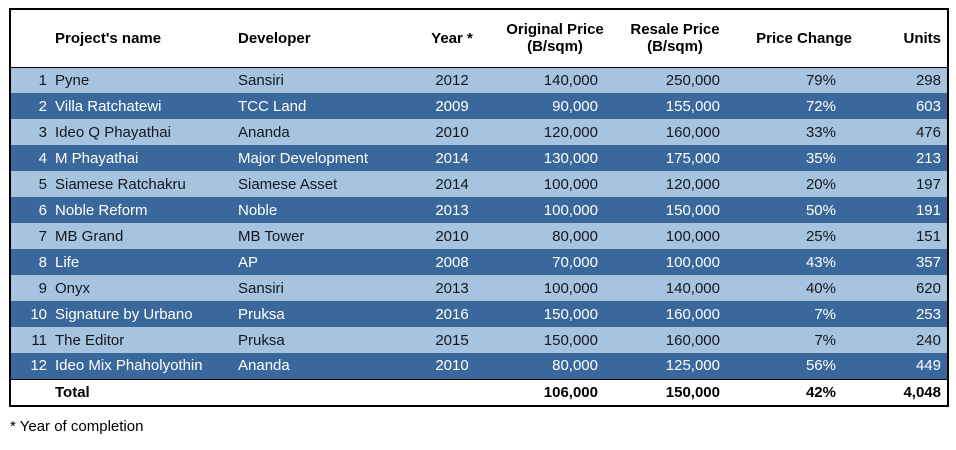 This screenshot has height=450, width=956. I want to click on project-name: The Editor, so click(90, 340).